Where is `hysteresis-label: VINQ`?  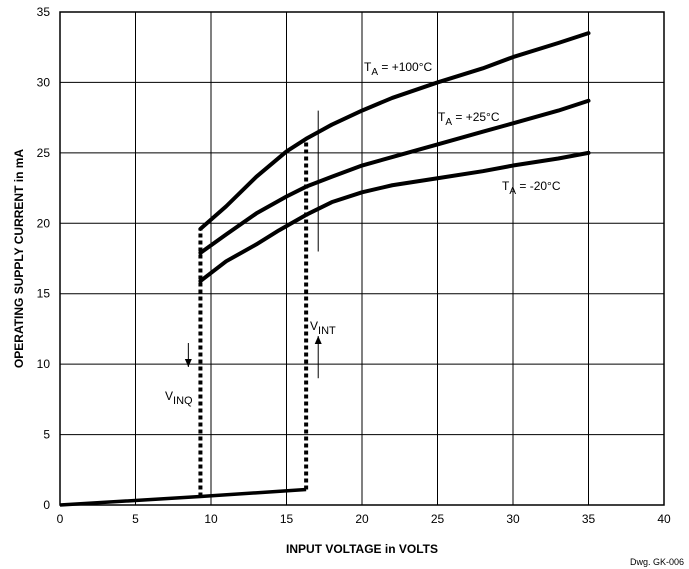 hysteresis-label: VINQ is located at coordinates (179, 398).